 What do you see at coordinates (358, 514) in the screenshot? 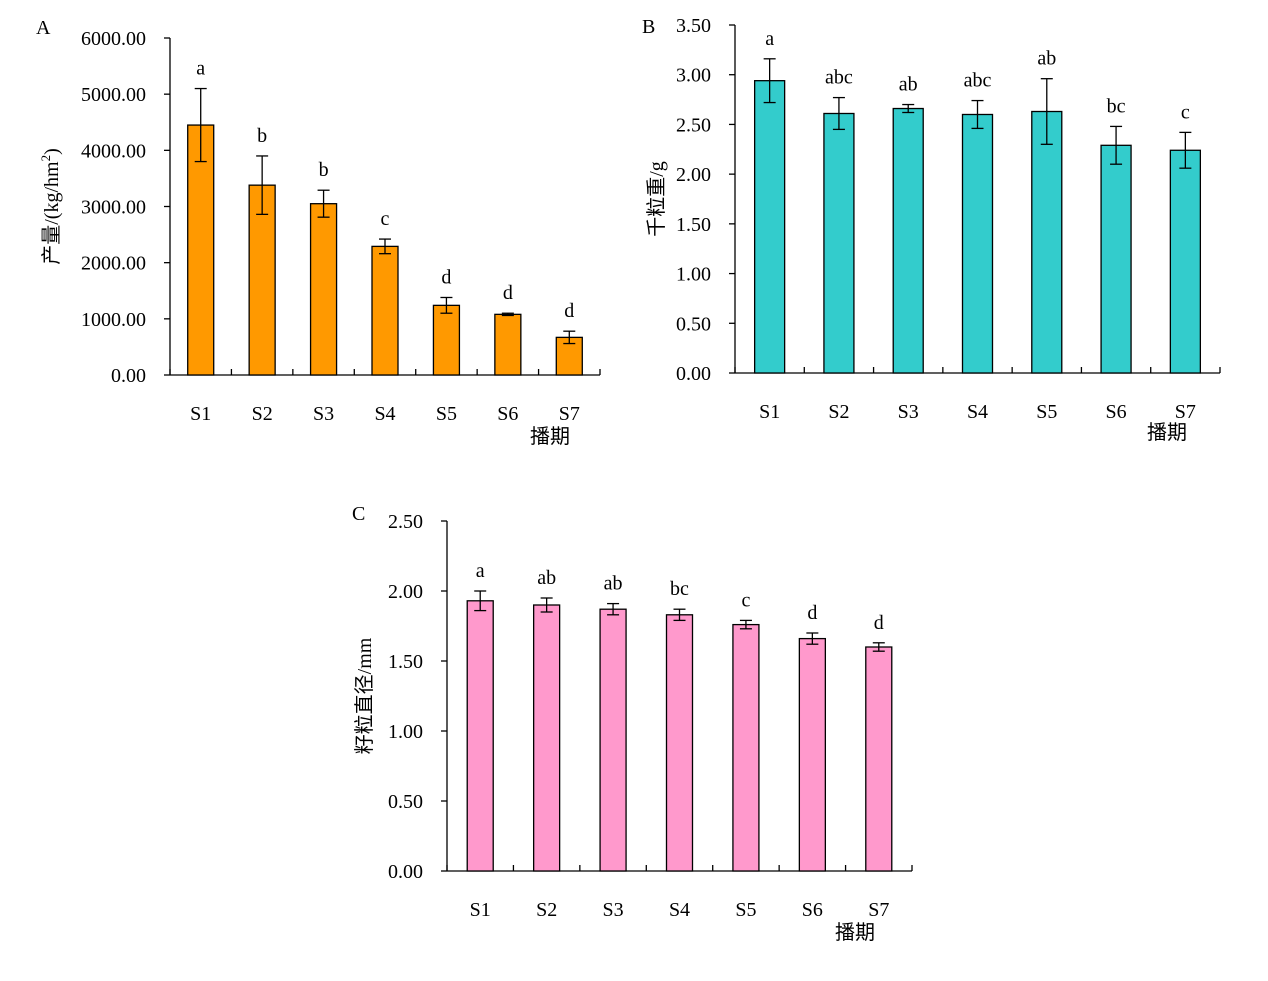
I see `panel-label: C` at bounding box center [358, 514].